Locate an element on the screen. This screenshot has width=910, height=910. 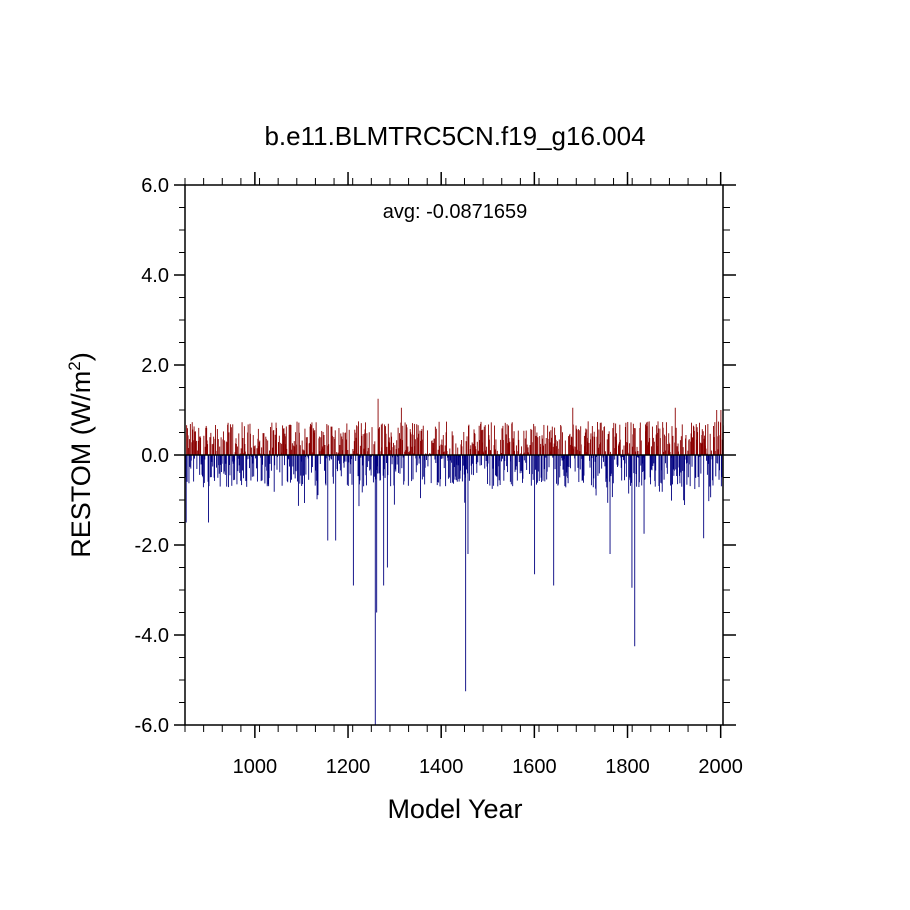
y-tick-label: -4.0 is located at coordinates (152, 636).